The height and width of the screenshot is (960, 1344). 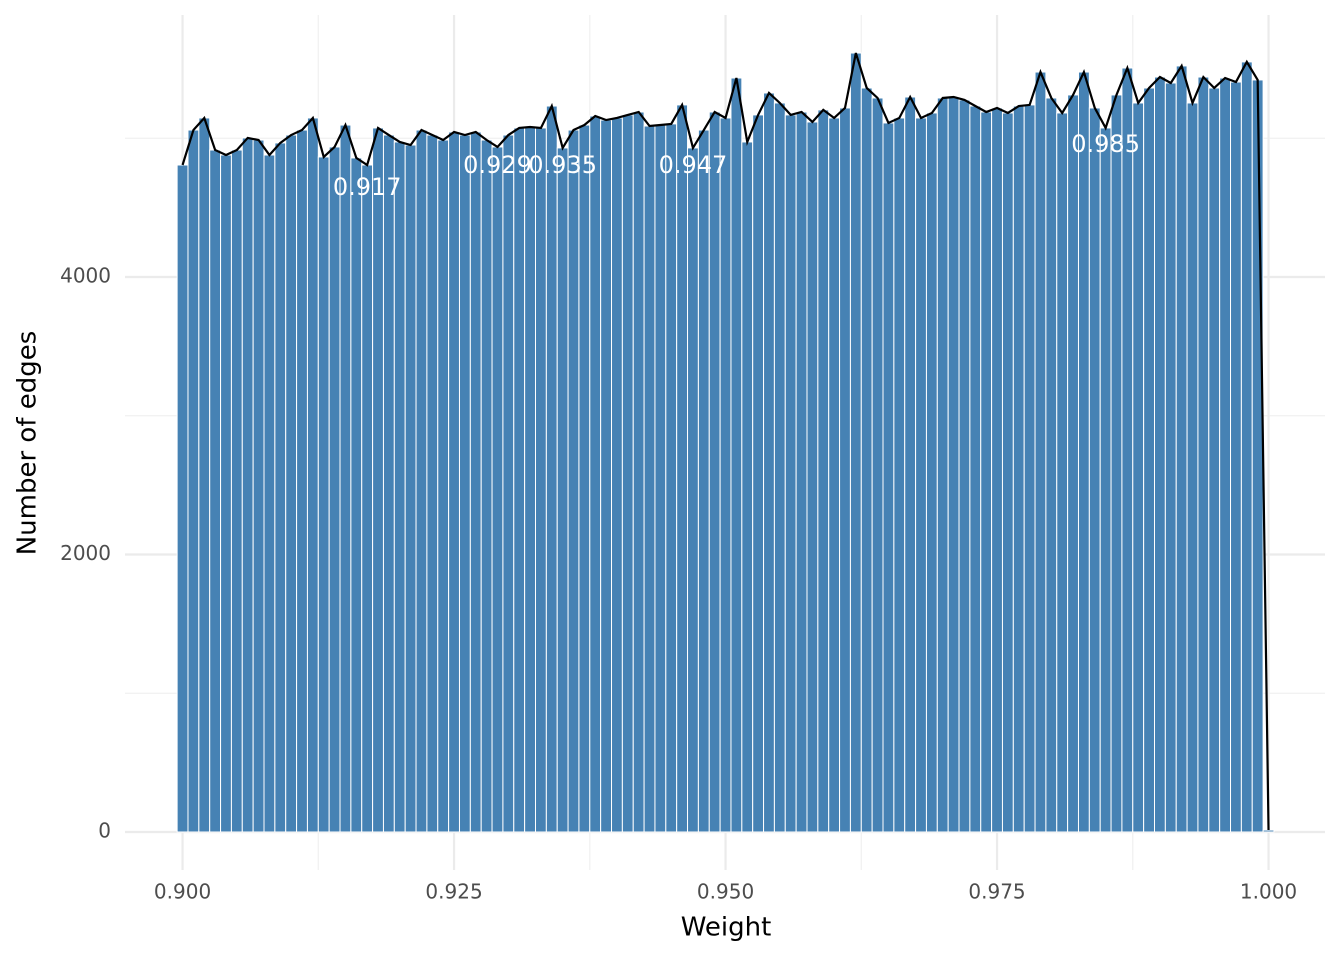 What do you see at coordinates (996, 892) in the screenshot?
I see `x-tick-label: 0.975` at bounding box center [996, 892].